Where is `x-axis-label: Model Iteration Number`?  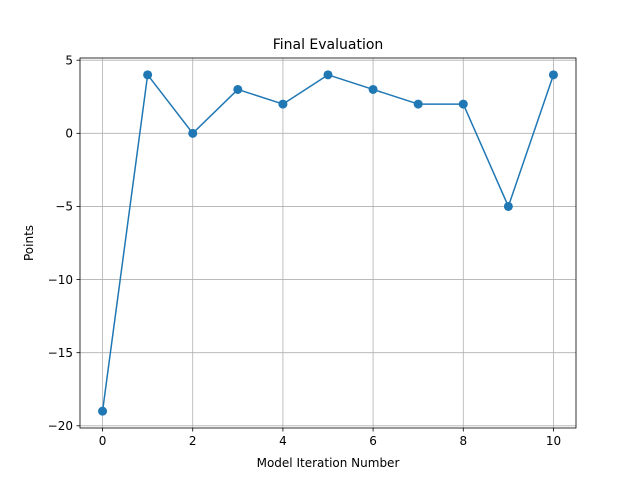
x-axis-label: Model Iteration Number is located at coordinates (328, 463).